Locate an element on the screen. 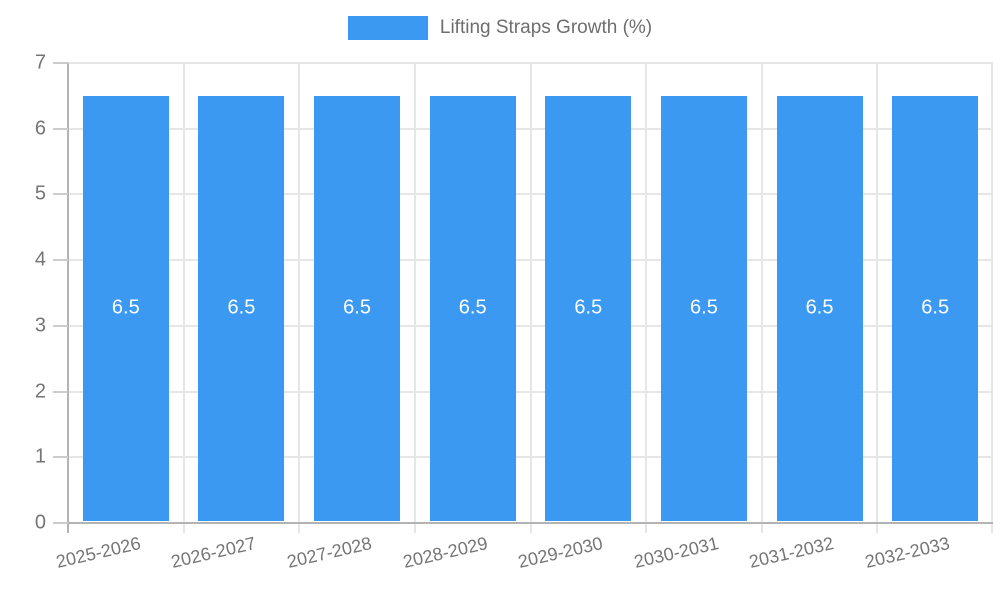 This screenshot has width=1000, height=600. x-tick-label: 2028-2029 is located at coordinates (445, 552).